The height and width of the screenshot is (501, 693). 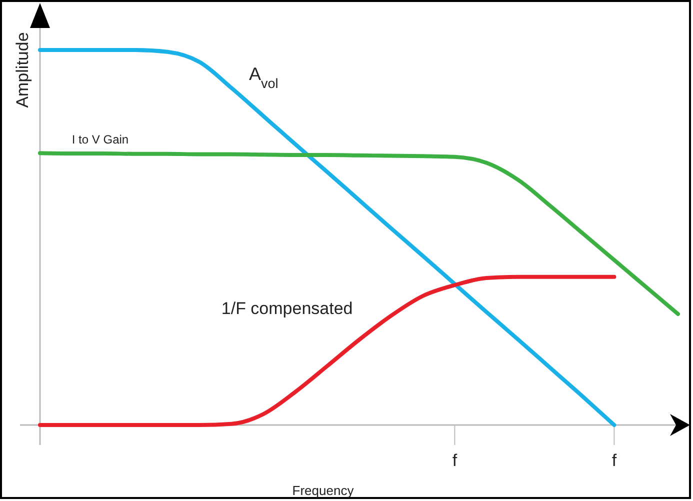 I want to click on series-label: A$_{vol}$, so click(x=263, y=77).